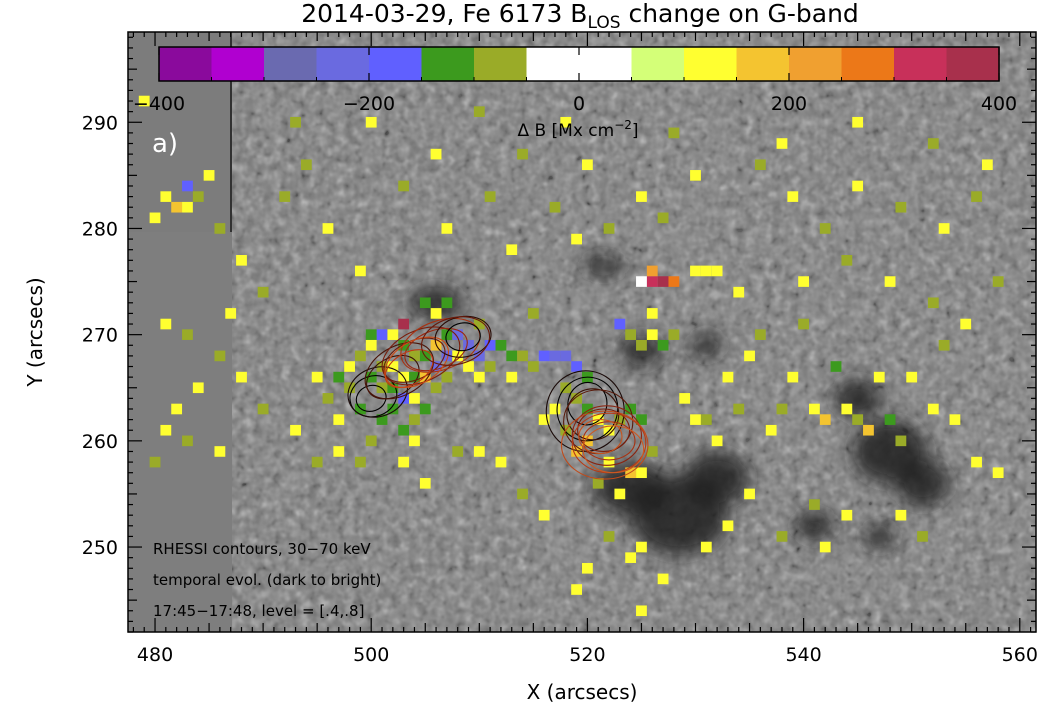 This screenshot has height=704, width=1062. What do you see at coordinates (789, 104) in the screenshot?
I see `colorbar-tick-label-3: 200` at bounding box center [789, 104].